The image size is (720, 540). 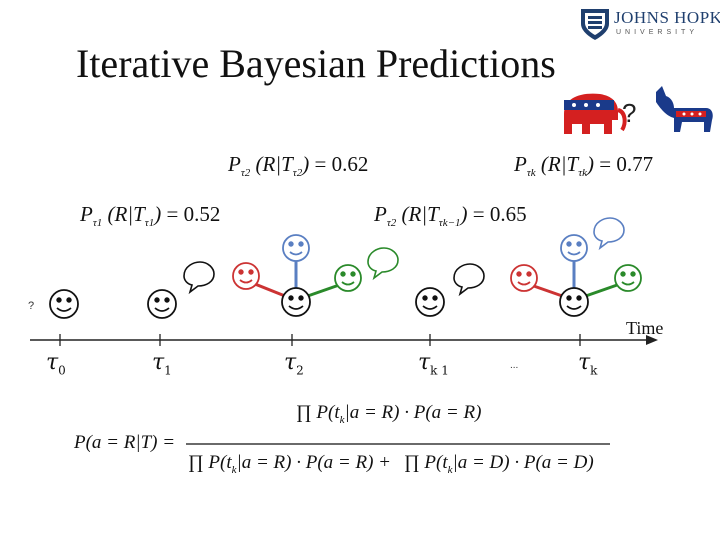 I want to click on eq-middle-subscript: τk, so click(x=583, y=173).